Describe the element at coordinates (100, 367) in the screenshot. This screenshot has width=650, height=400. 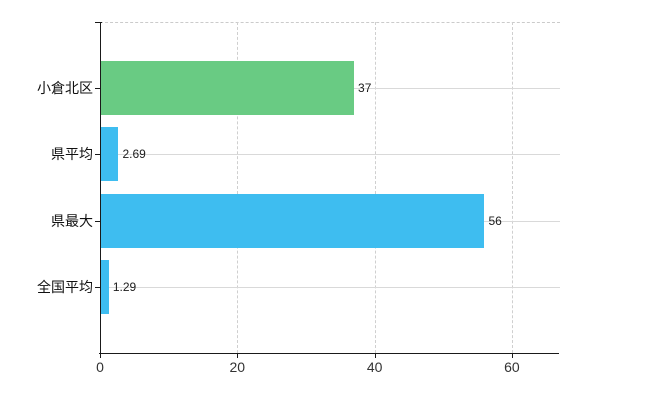
I see `x-tick-label: 0` at that location.